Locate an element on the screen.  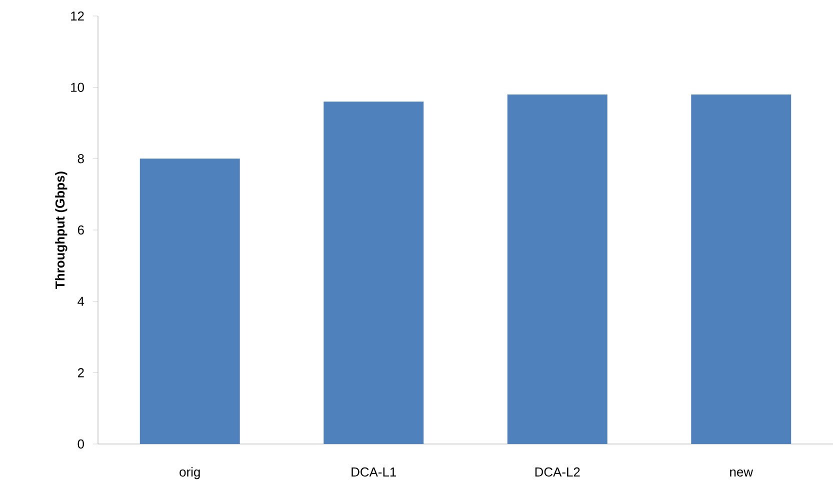
x-tick-label: DCA-L1 is located at coordinates (374, 472).